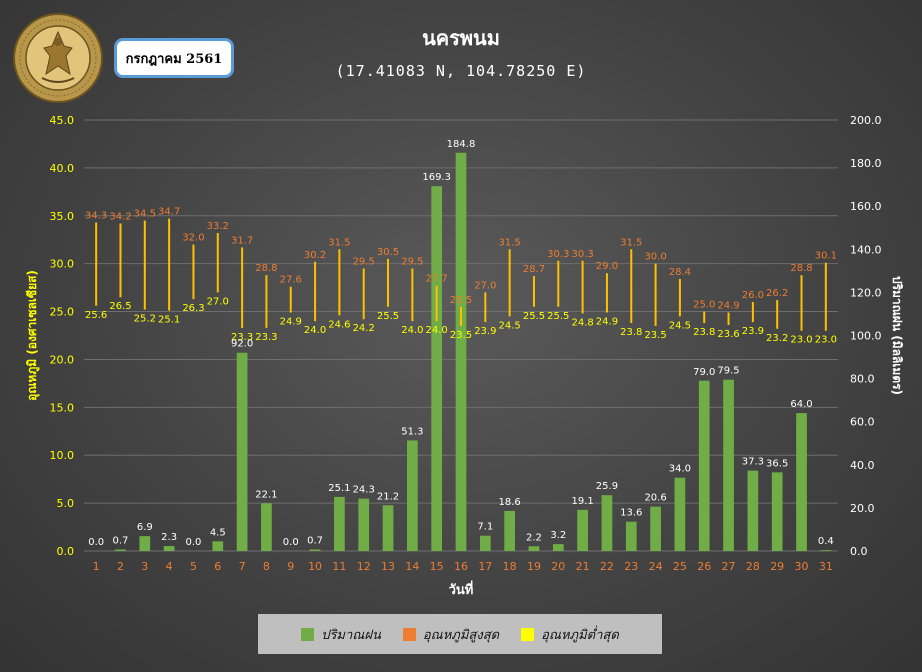 The image size is (922, 672). I want to click on max-temp-label: 27.6, so click(291, 280).